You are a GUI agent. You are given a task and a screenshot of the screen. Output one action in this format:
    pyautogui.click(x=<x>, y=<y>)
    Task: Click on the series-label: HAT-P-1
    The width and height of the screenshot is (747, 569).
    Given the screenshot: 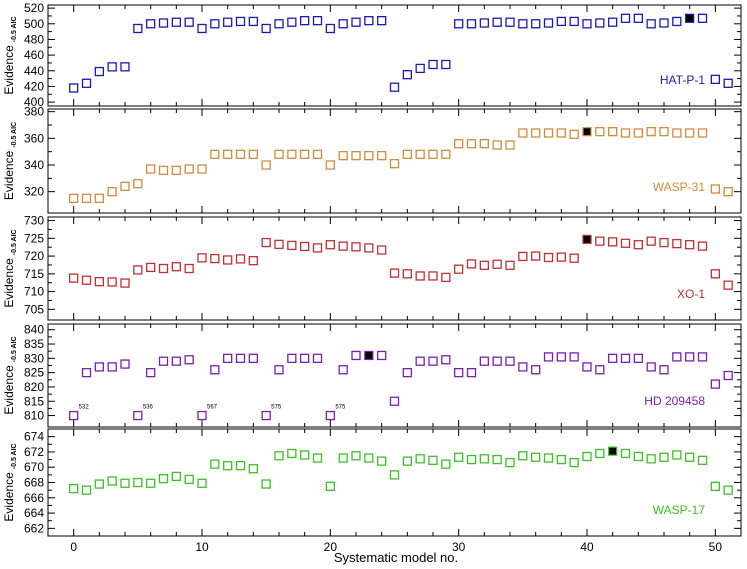 What is the action you would take?
    pyautogui.click(x=682, y=80)
    